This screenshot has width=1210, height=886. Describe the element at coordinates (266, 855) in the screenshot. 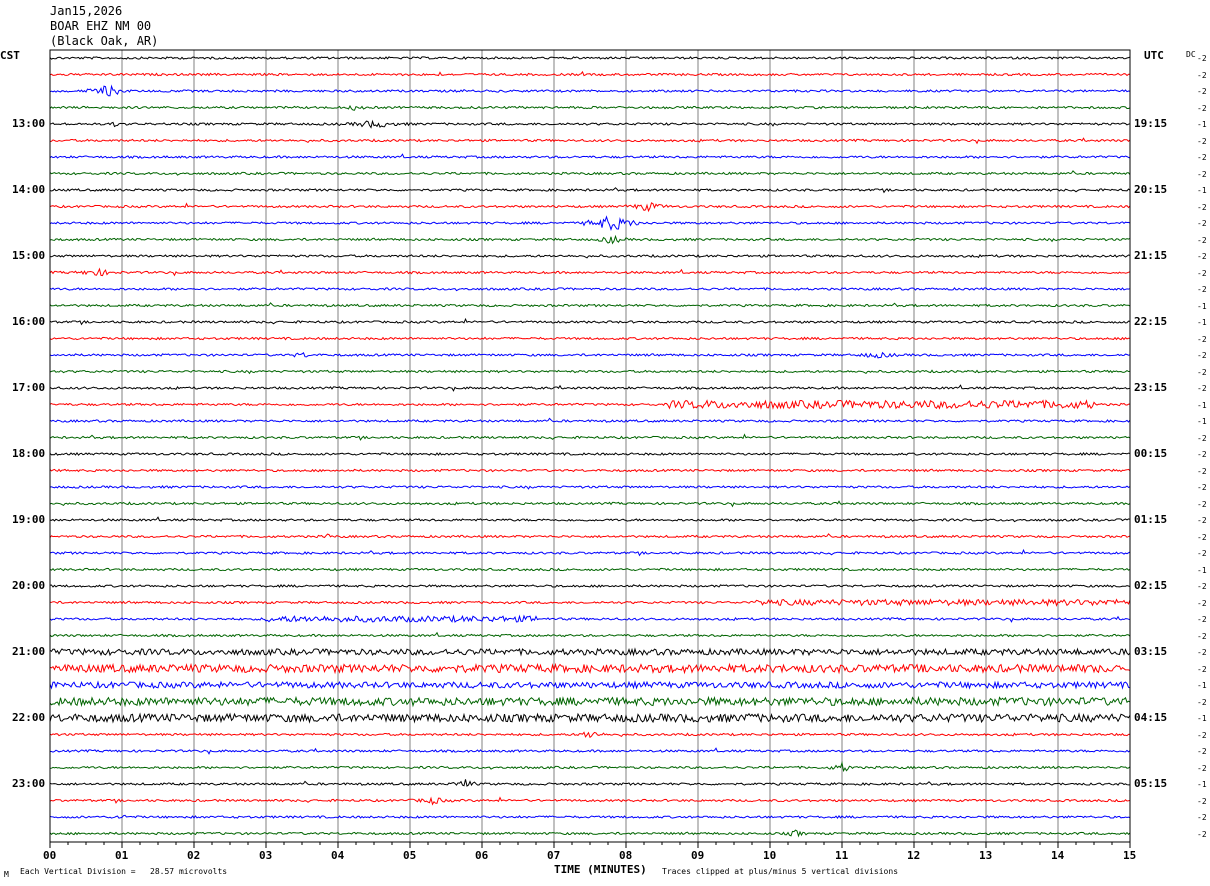

I see `x-tick-label: 03` at that location.